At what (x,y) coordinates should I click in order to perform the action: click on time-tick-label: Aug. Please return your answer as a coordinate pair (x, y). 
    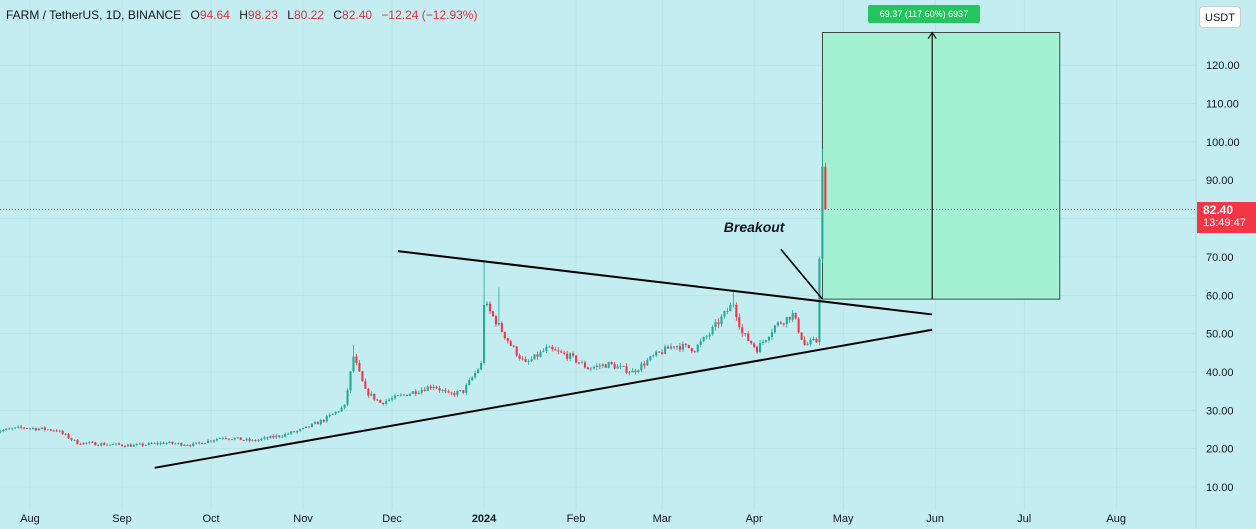
    Looking at the image, I should click on (1116, 519).